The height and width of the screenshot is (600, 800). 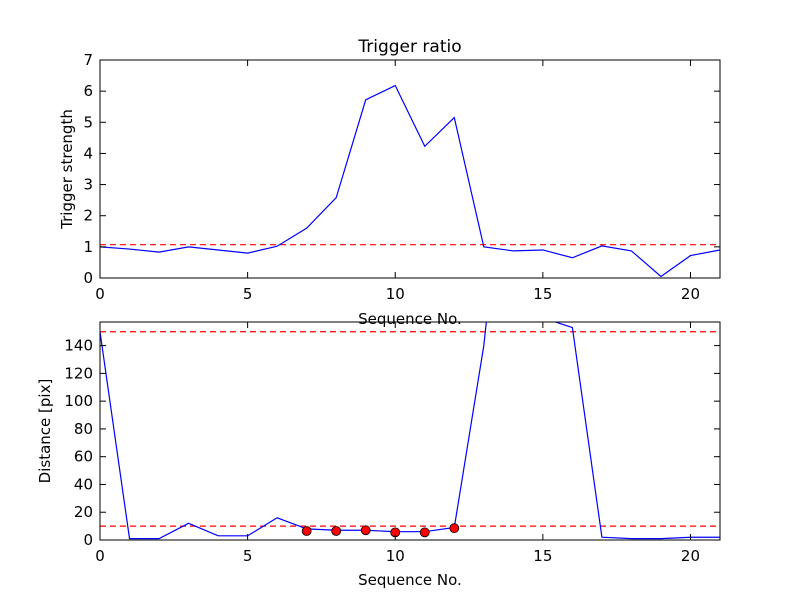 I want to click on y-tick-label: 5, so click(x=88, y=122).